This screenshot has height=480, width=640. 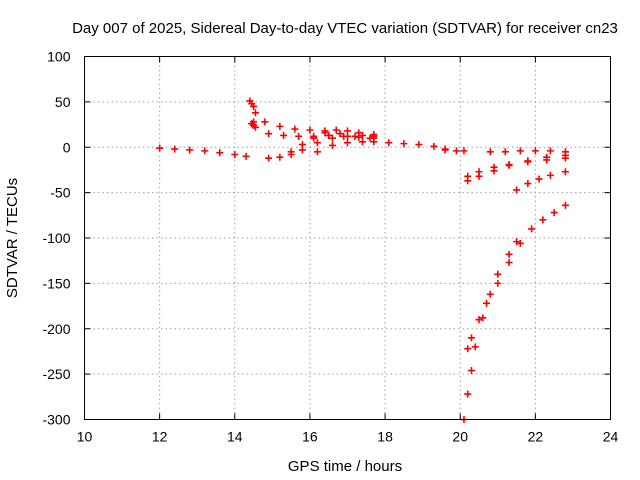 I want to click on y-tick-label: -50, so click(x=60, y=193).